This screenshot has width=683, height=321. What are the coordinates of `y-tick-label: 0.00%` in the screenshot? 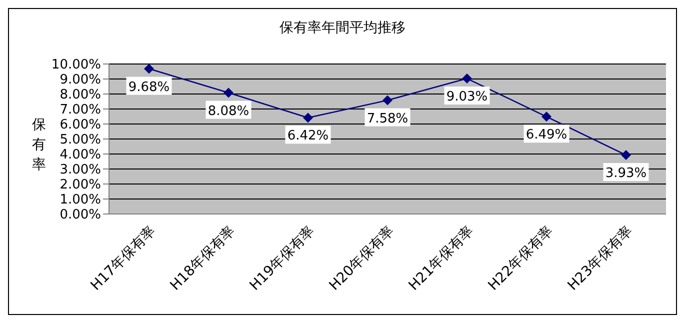 It's located at (80, 215).